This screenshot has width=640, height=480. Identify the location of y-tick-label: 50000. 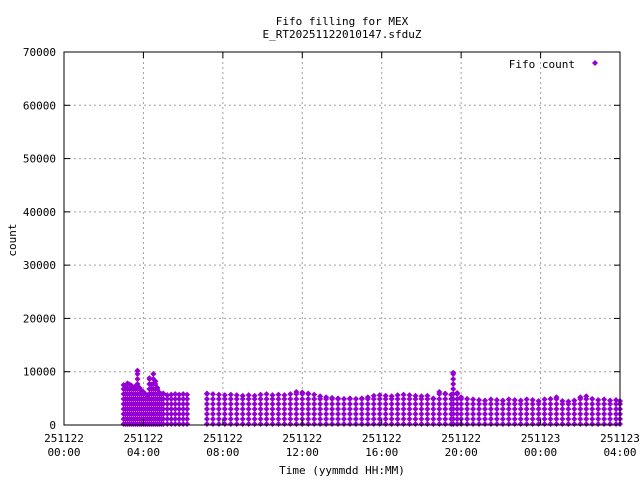
(39, 159).